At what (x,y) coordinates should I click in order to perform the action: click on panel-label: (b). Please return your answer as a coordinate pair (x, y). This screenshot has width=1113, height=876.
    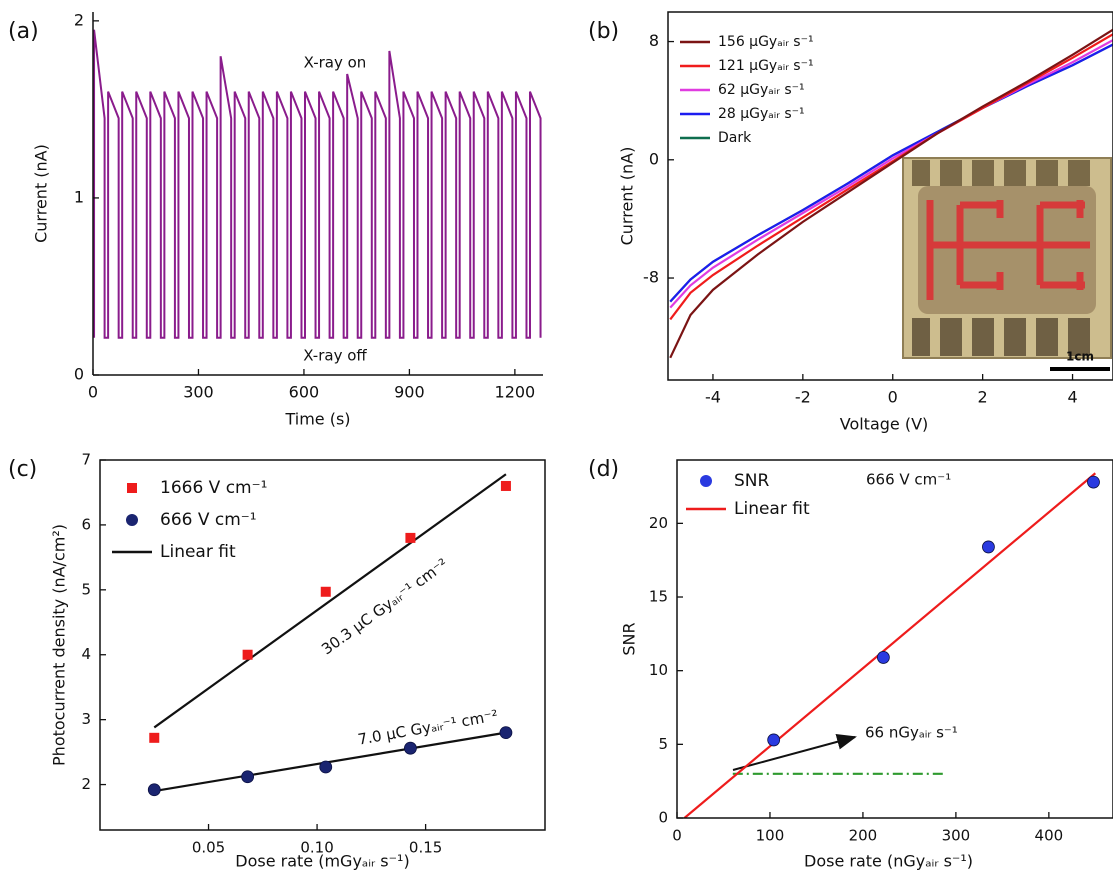
    Looking at the image, I should click on (603, 31).